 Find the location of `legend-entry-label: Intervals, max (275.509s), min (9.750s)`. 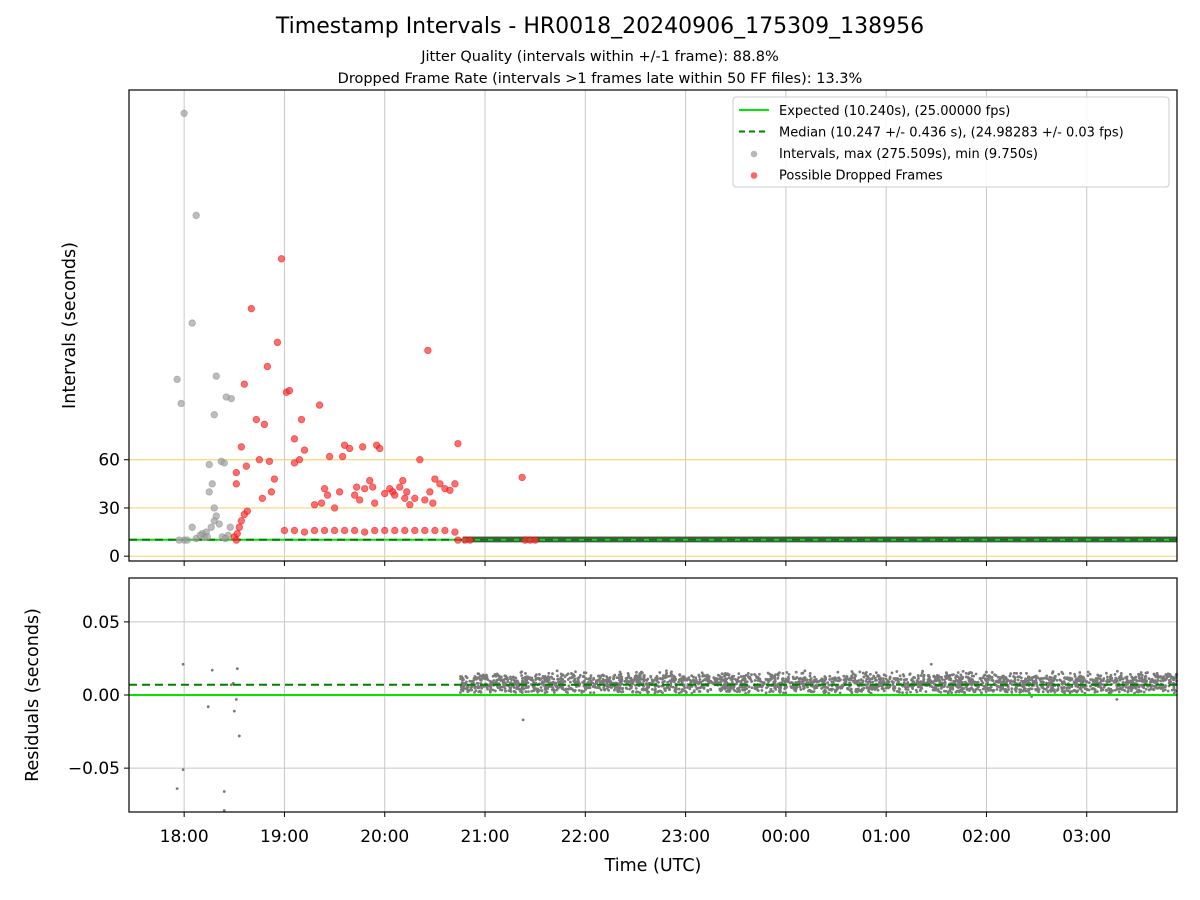

legend-entry-label: Intervals, max (275.509s), min (9.750s) is located at coordinates (908, 154).